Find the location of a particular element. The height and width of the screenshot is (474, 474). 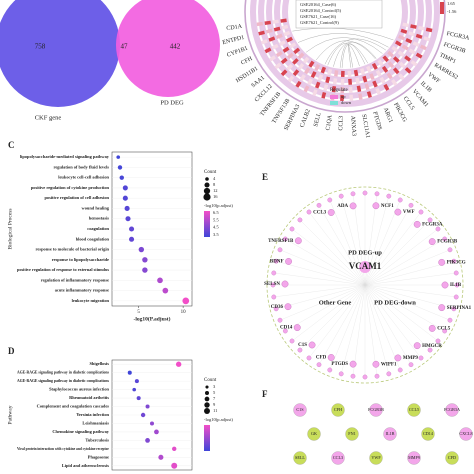

color-legend-label: 6.5 is located at coordinates (216, 212).